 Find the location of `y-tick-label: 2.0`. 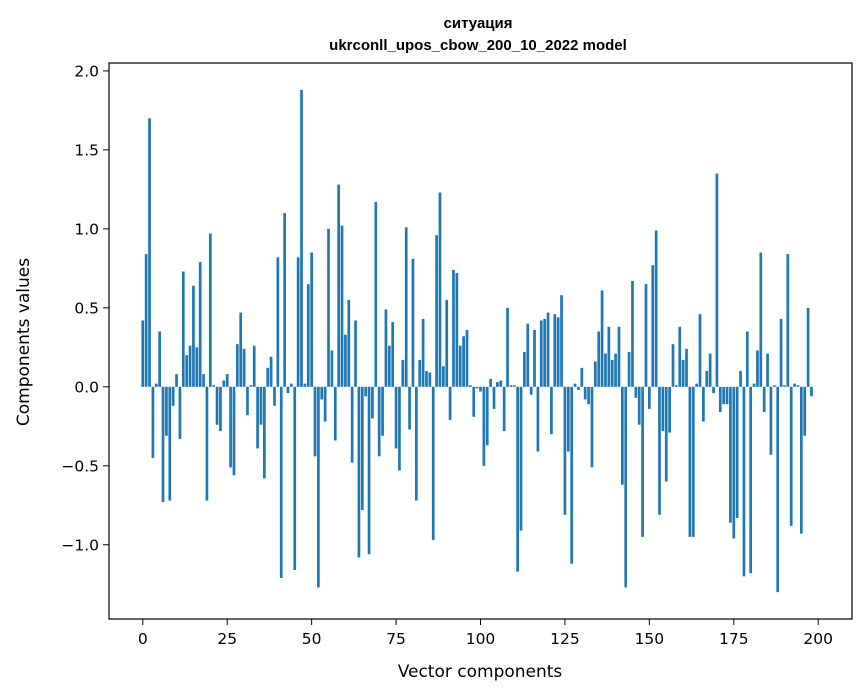

y-tick-label: 2.0 is located at coordinates (86, 71).